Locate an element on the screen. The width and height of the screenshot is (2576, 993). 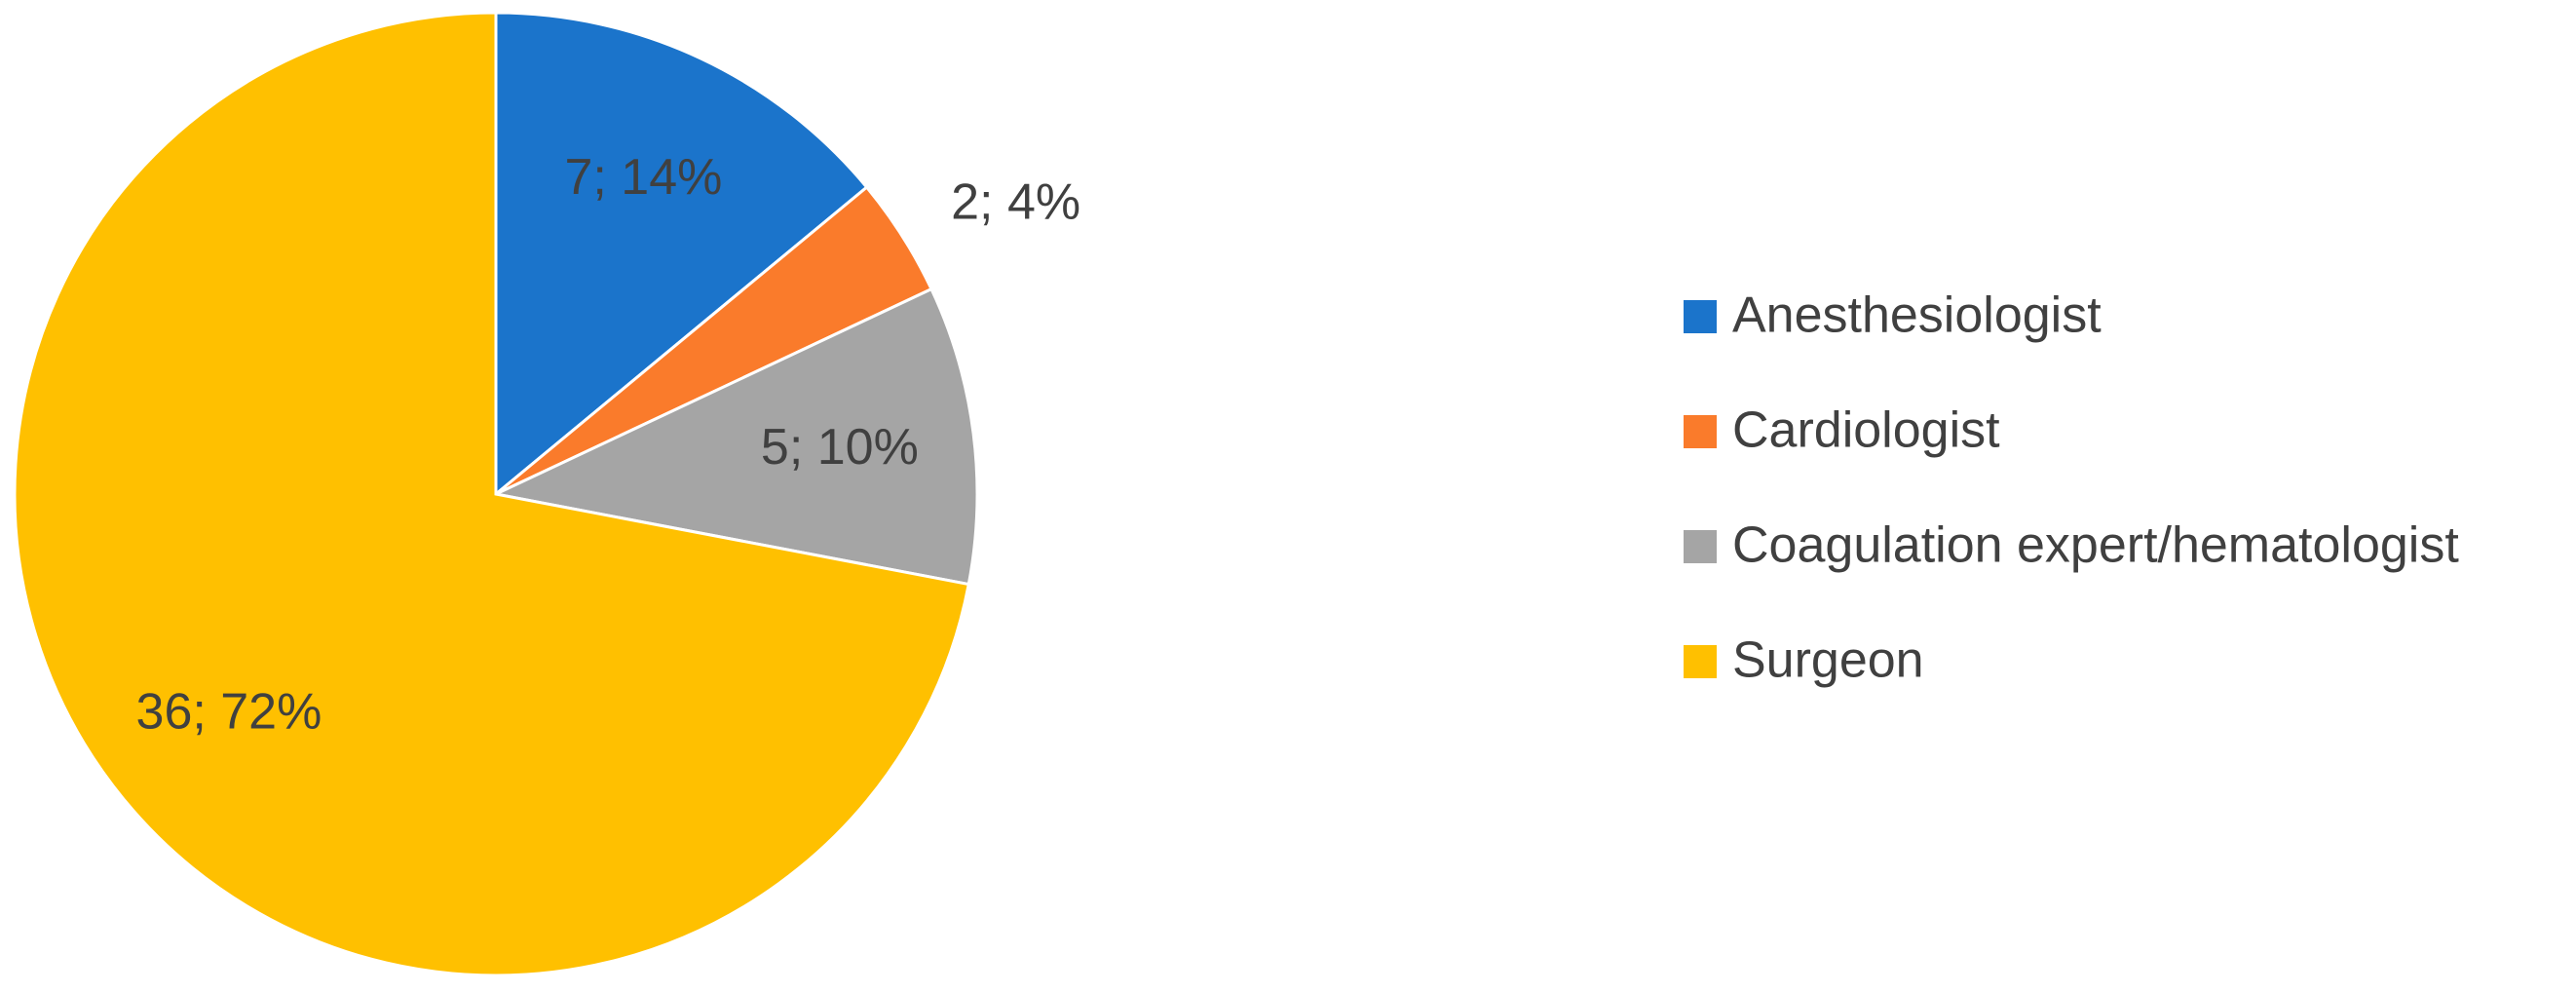
legend-label: Coagulation expert/hematologist is located at coordinates (2095, 546).